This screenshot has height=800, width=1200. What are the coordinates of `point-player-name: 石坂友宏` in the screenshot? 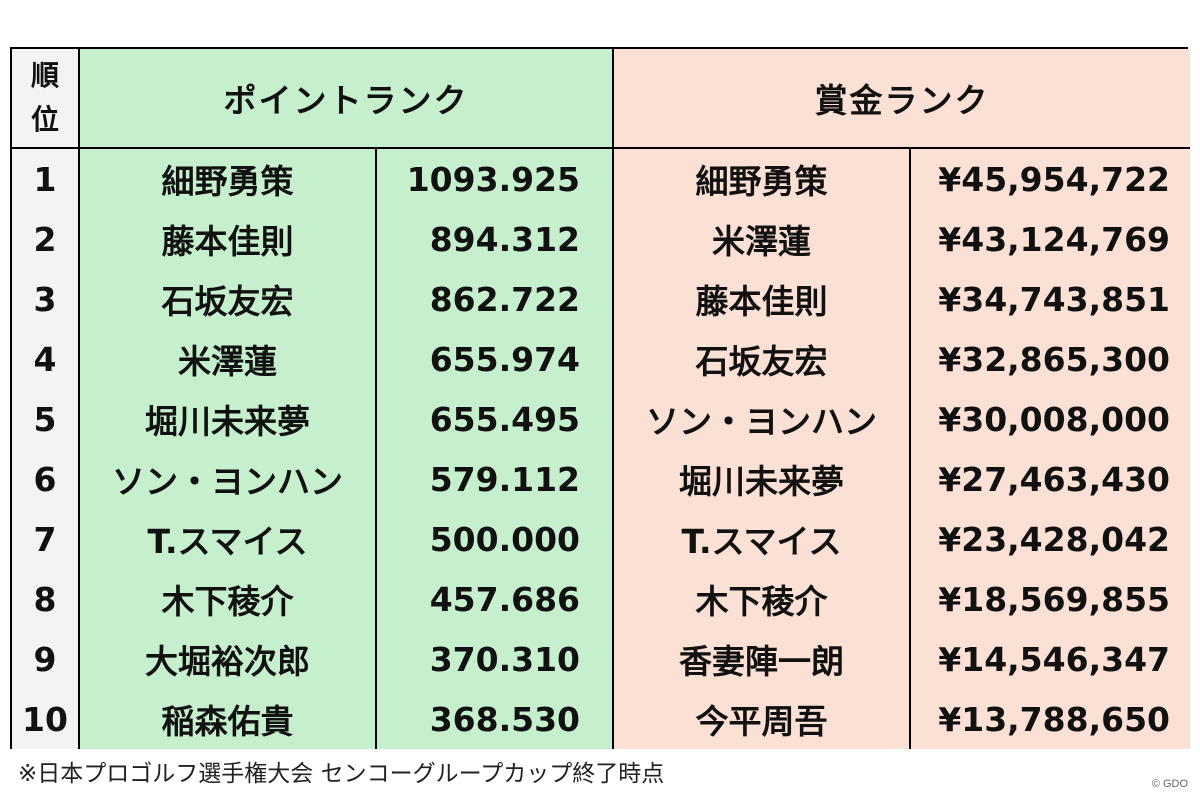 It's located at (228, 299).